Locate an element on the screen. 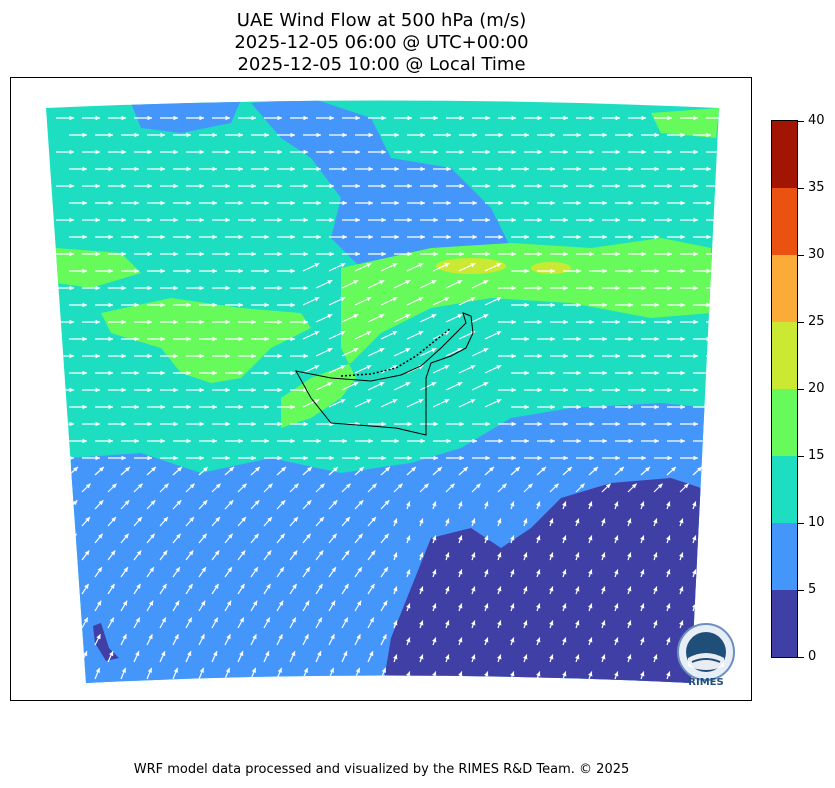 Image resolution: width=835 pixels, height=788 pixels. colorbar-tick-label: 20 is located at coordinates (816, 388).